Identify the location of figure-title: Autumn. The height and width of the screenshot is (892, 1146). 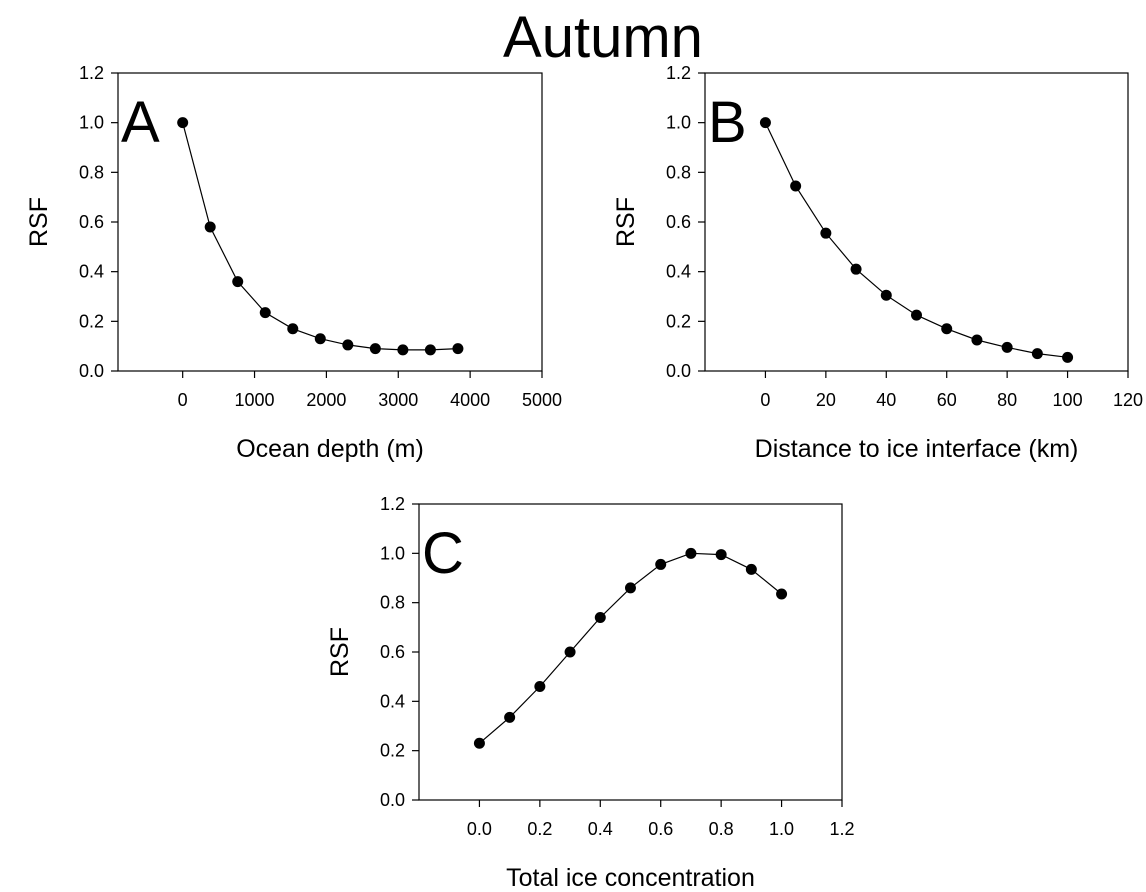
(603, 37).